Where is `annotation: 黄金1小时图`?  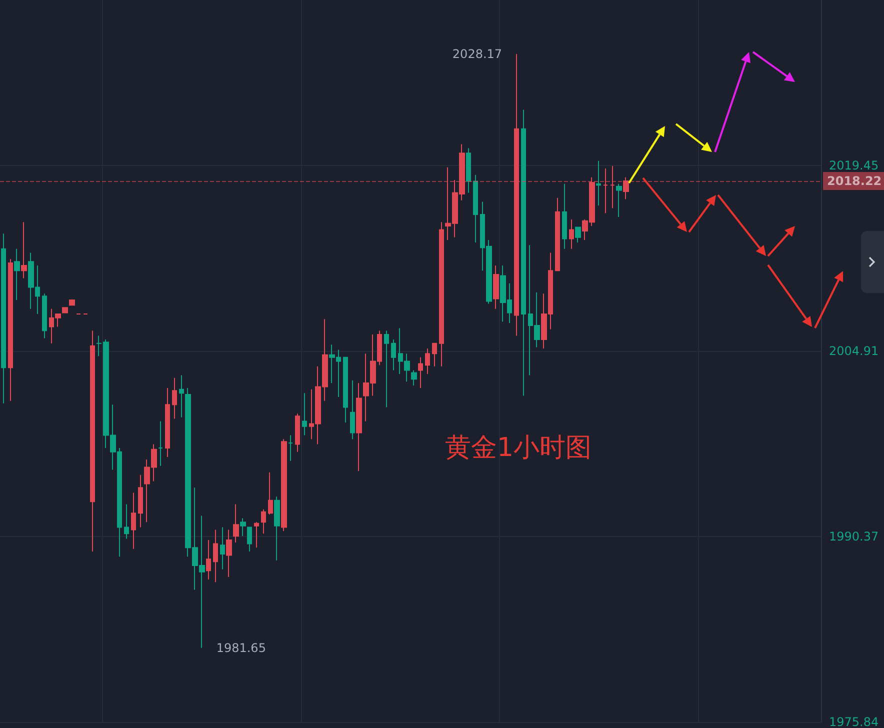
annotation: 黄金1小时图 is located at coordinates (518, 448).